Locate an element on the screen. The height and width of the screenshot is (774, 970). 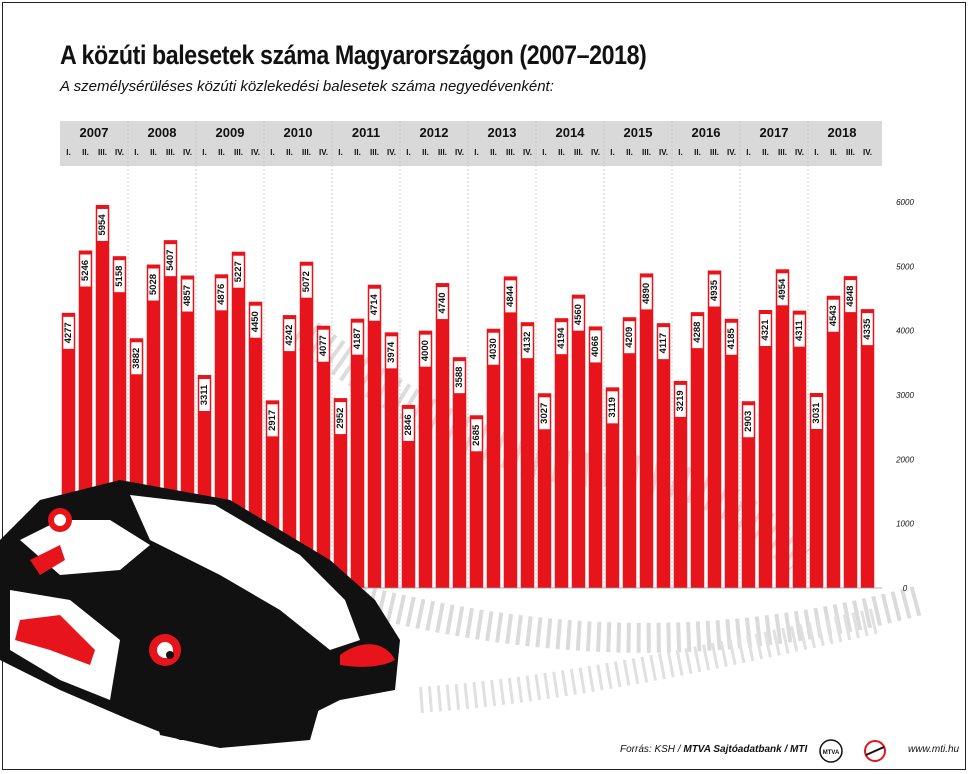
bar-value-label: 3311 is located at coordinates (204, 394).